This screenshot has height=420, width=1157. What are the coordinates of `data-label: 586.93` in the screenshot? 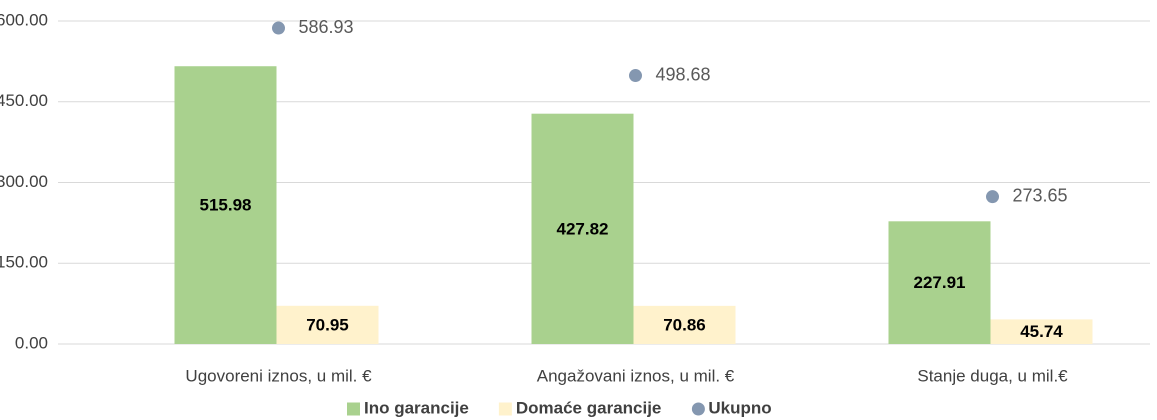 It's located at (326, 27).